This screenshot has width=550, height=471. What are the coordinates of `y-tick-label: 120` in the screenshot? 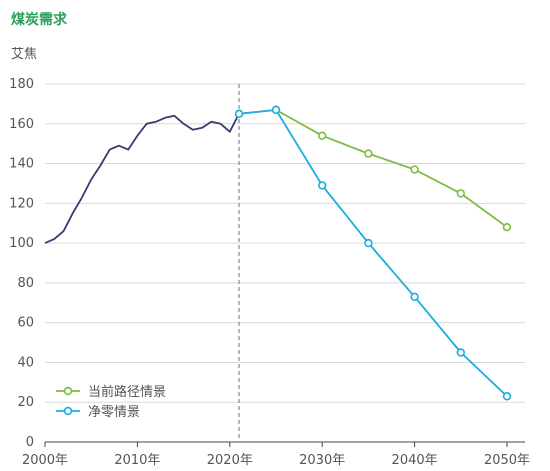 It's located at (21, 203).